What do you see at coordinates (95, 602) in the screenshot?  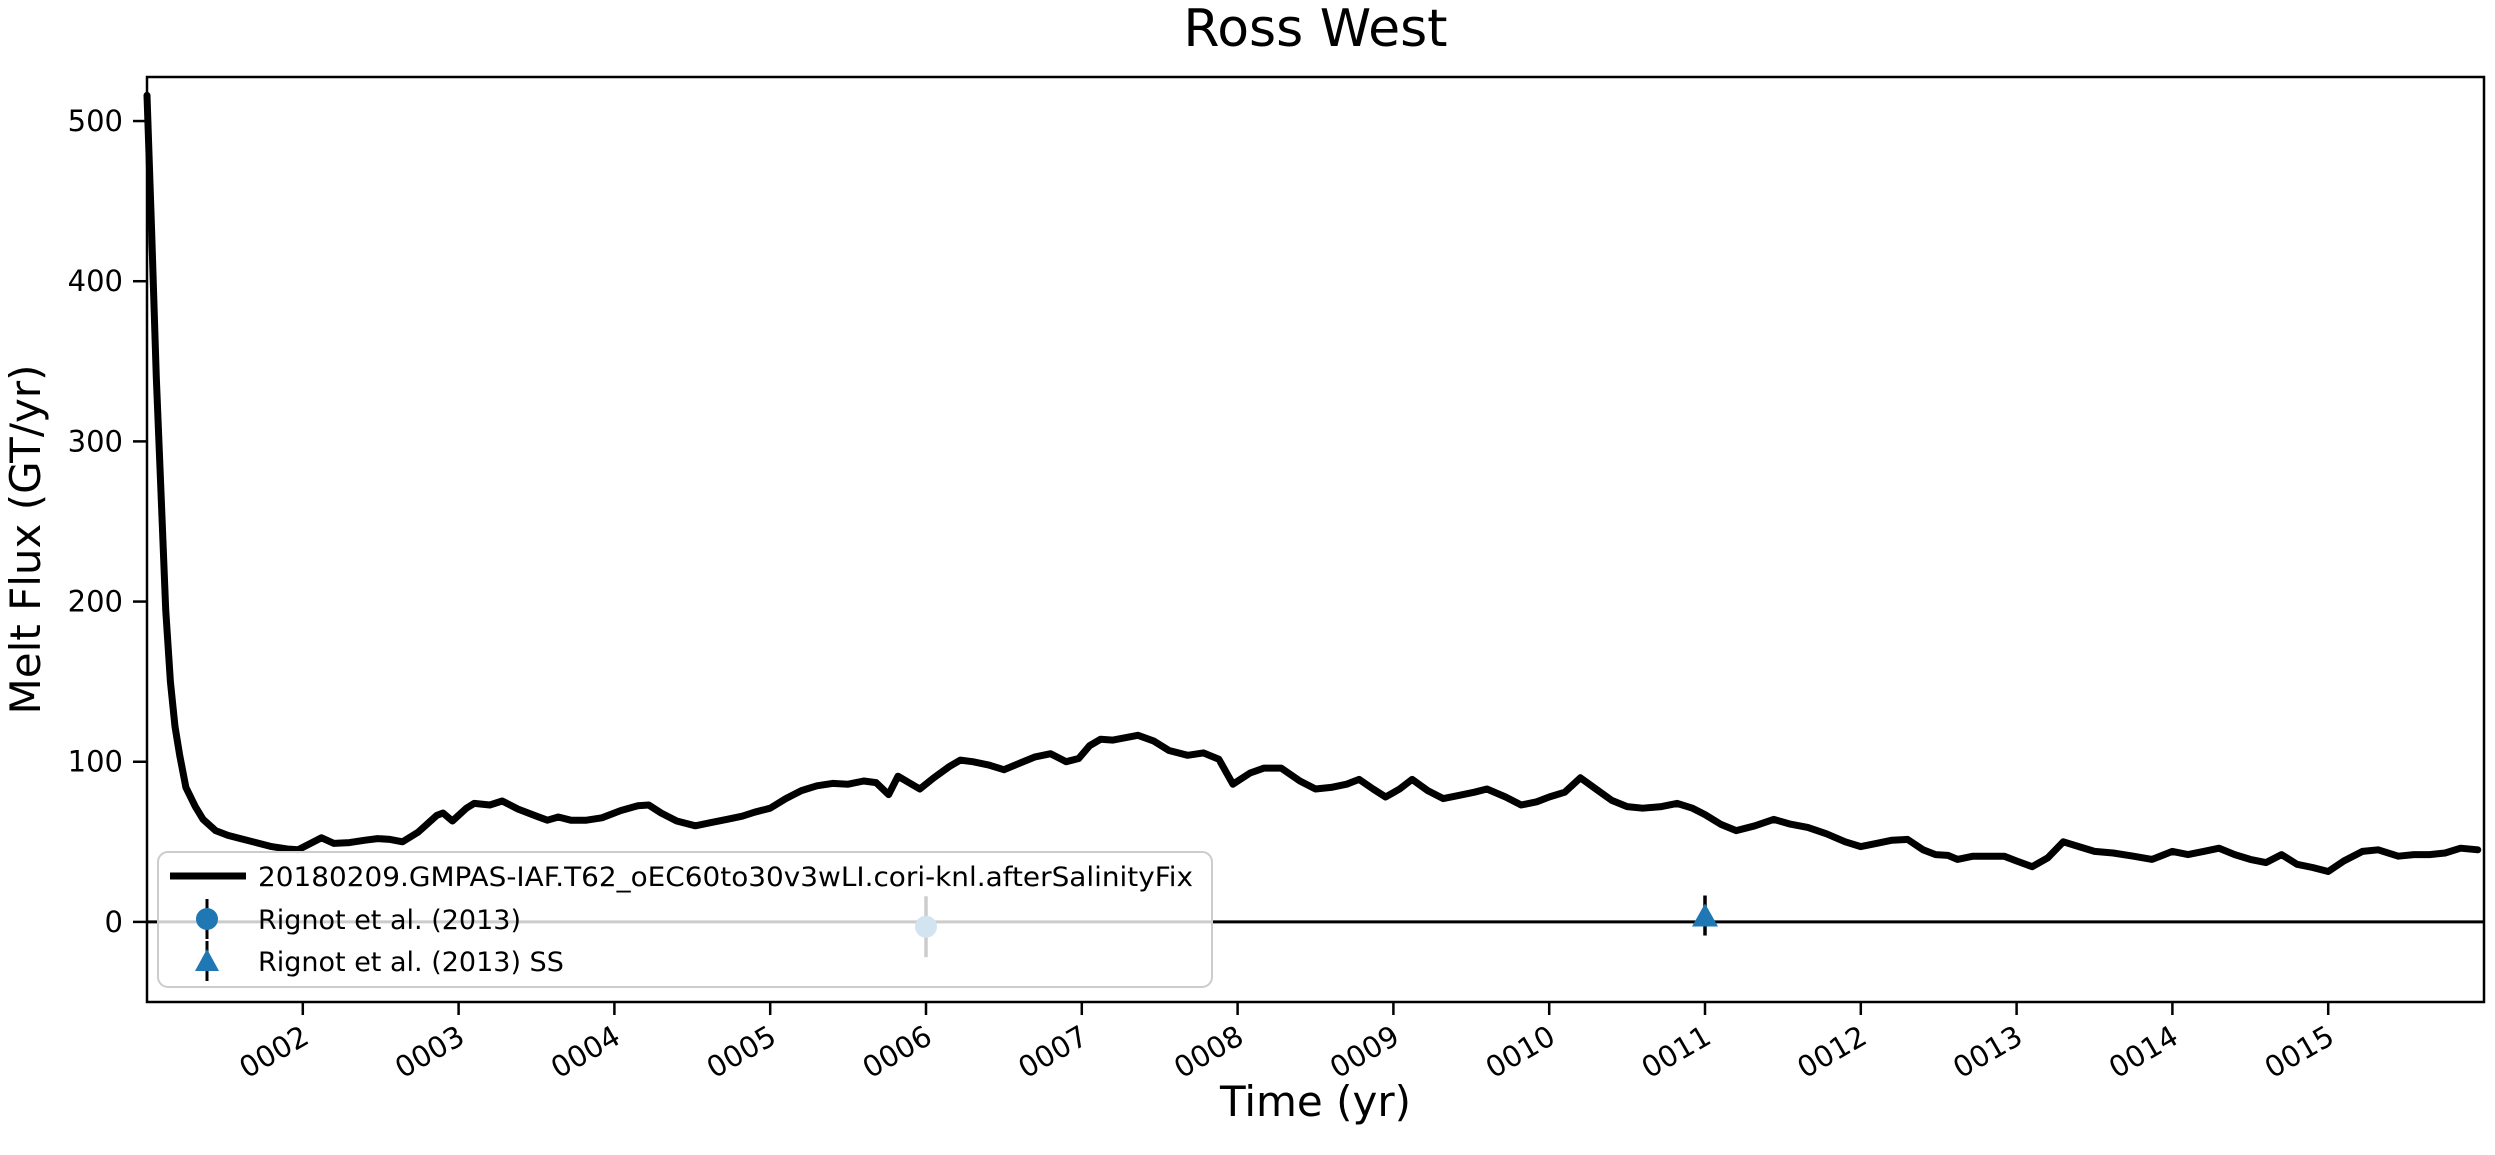 I see `y-tick-label: 200` at bounding box center [95, 602].